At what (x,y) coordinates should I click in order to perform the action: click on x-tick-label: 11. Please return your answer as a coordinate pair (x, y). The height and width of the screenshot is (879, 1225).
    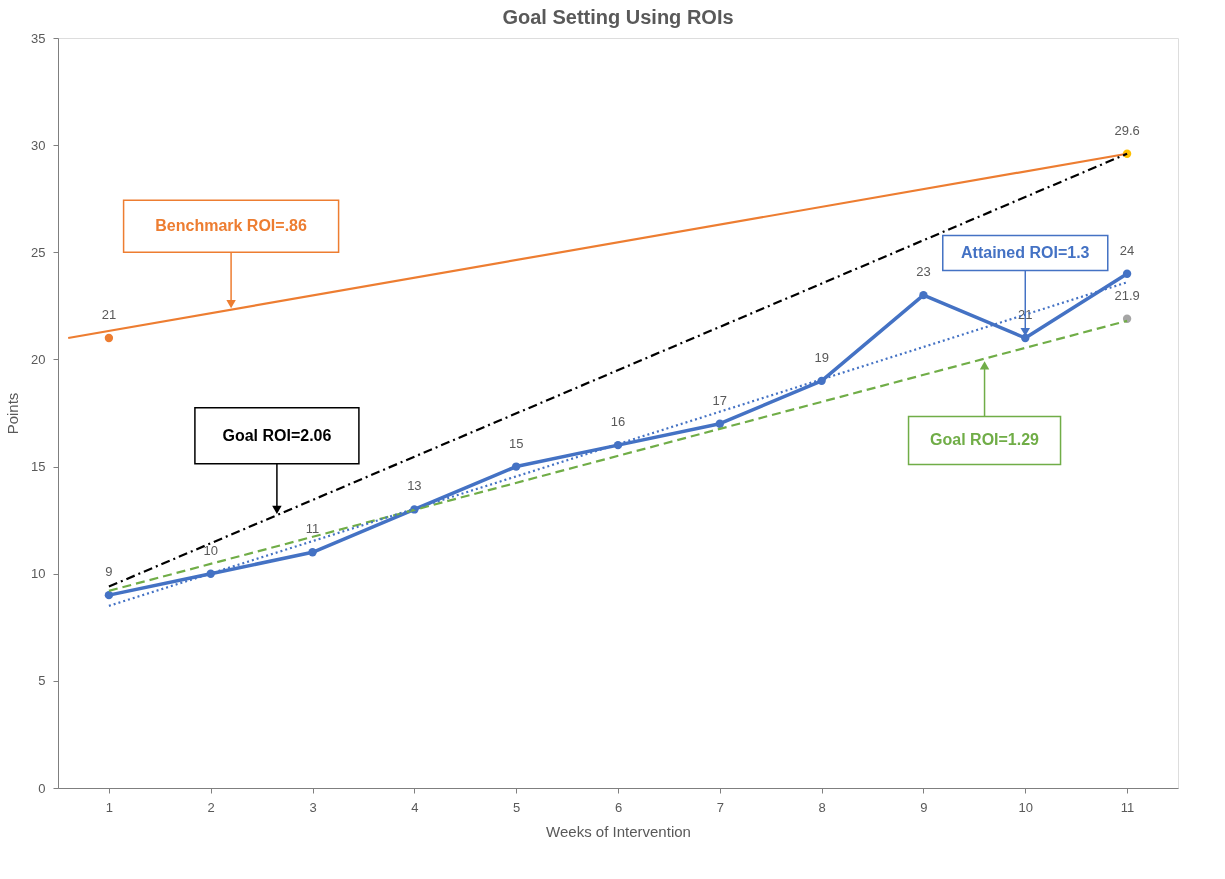
    Looking at the image, I should click on (1127, 807).